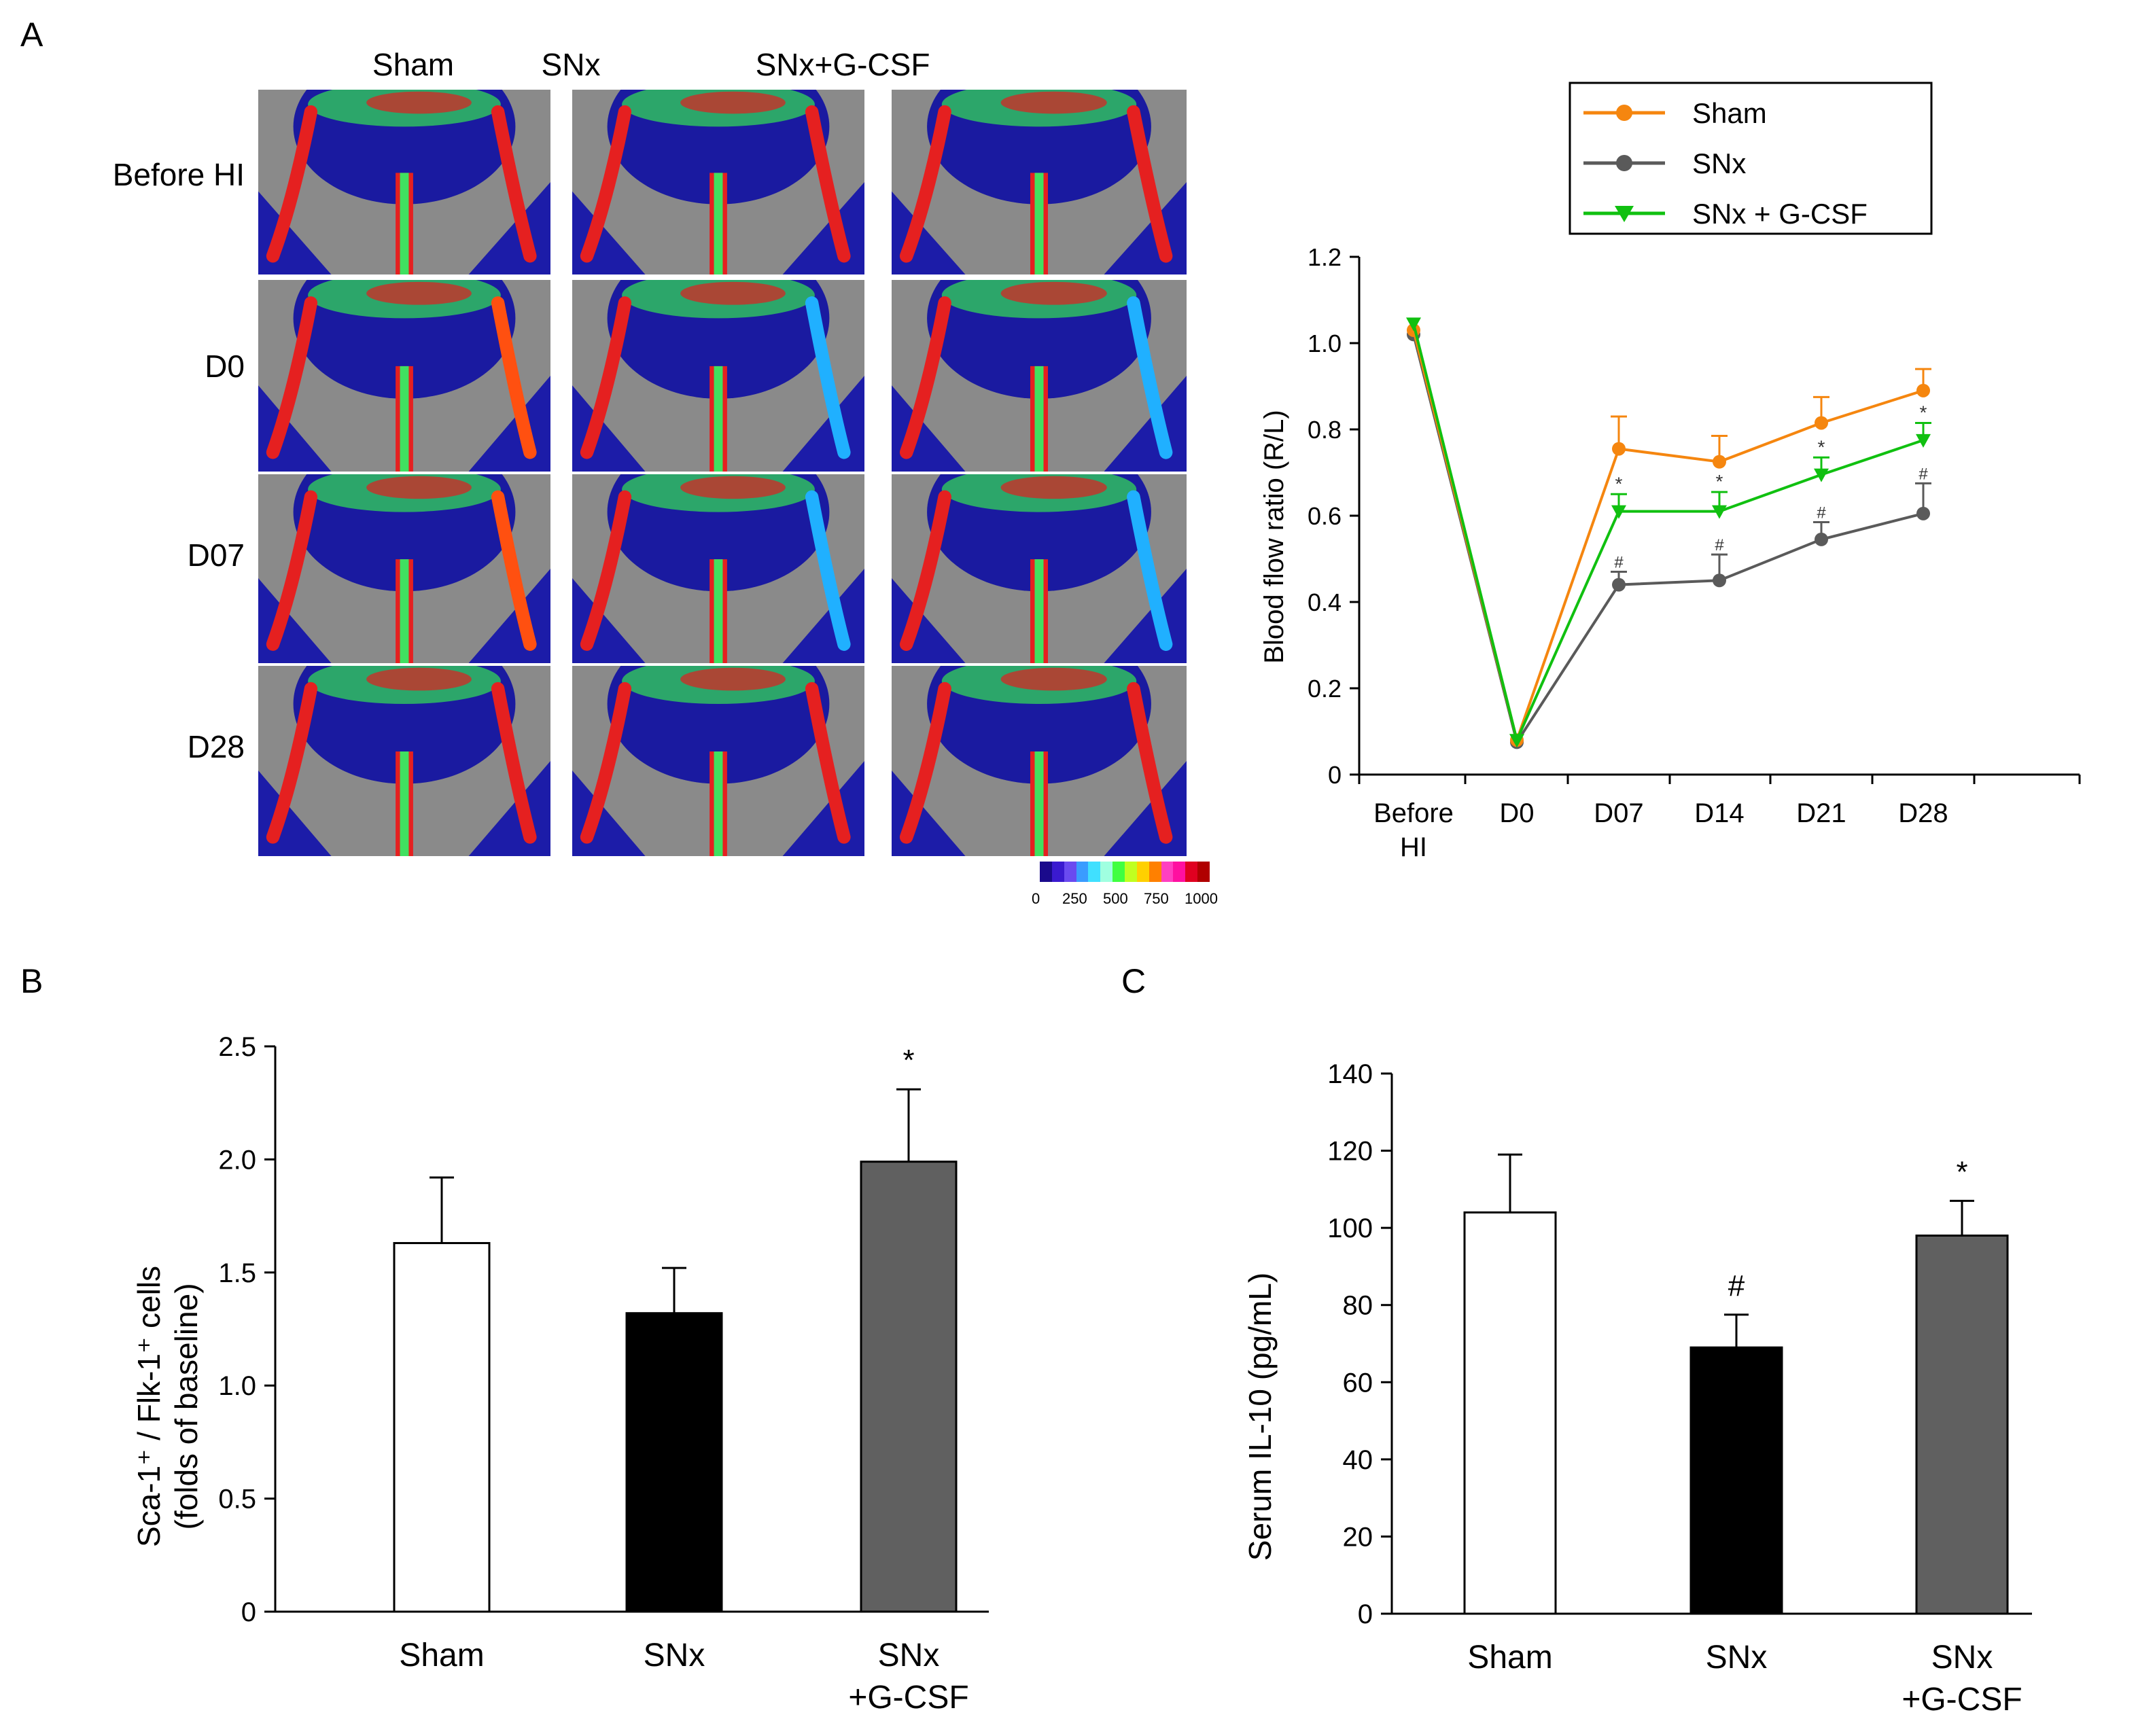  I want to click on colorbar-tick-1000: 1000, so click(1201, 898).